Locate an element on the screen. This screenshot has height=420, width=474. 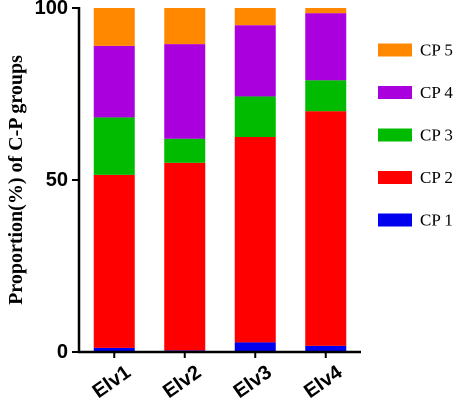
legend-label-cp2: CP 2 is located at coordinates (436, 177).